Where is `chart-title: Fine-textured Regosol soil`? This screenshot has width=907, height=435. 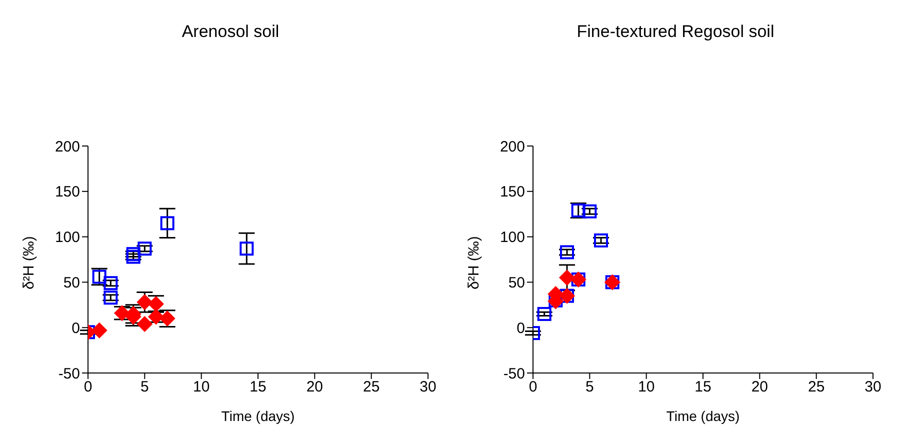
chart-title: Fine-textured Regosol soil is located at coordinates (676, 32).